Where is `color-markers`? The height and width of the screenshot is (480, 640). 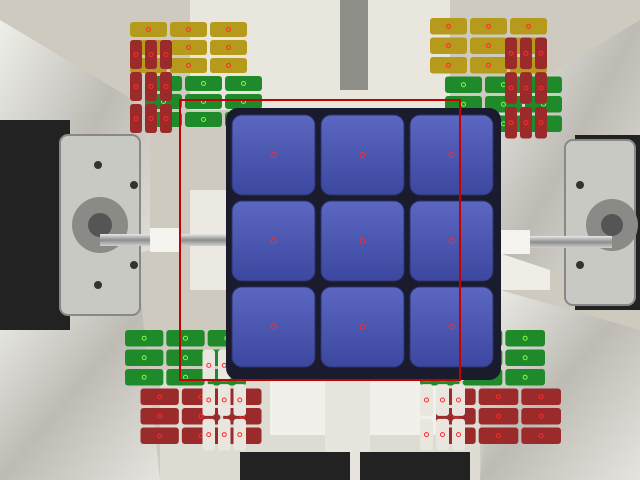
color-markers is located at coordinates (362, 241).